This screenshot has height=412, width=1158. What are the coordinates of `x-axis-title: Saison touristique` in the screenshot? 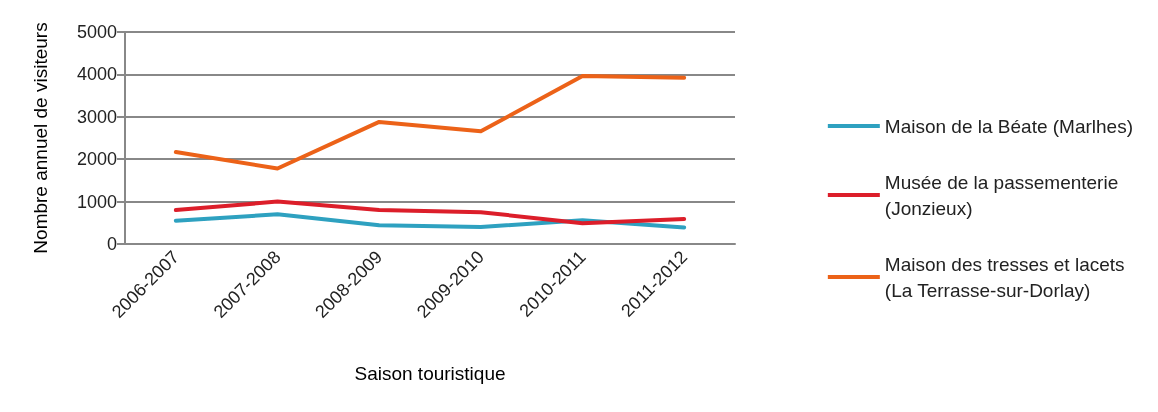 It's located at (430, 373).